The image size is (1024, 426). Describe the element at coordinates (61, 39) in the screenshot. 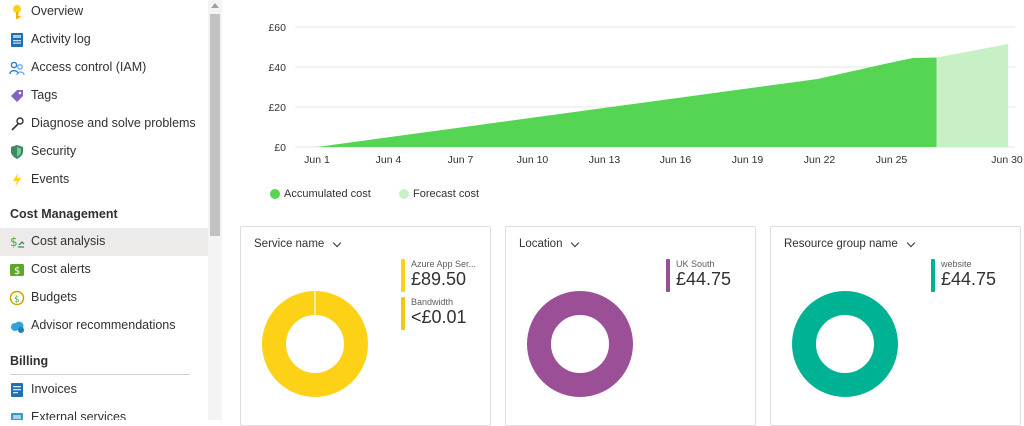

I see `nav-label: Activity log` at that location.